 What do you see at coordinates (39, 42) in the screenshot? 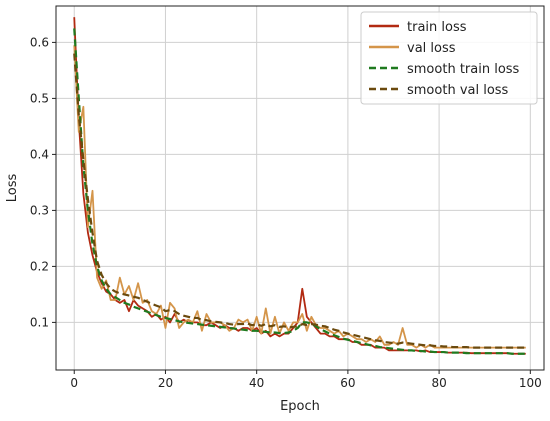
I see `y-tick-label: 0.6` at bounding box center [39, 42].